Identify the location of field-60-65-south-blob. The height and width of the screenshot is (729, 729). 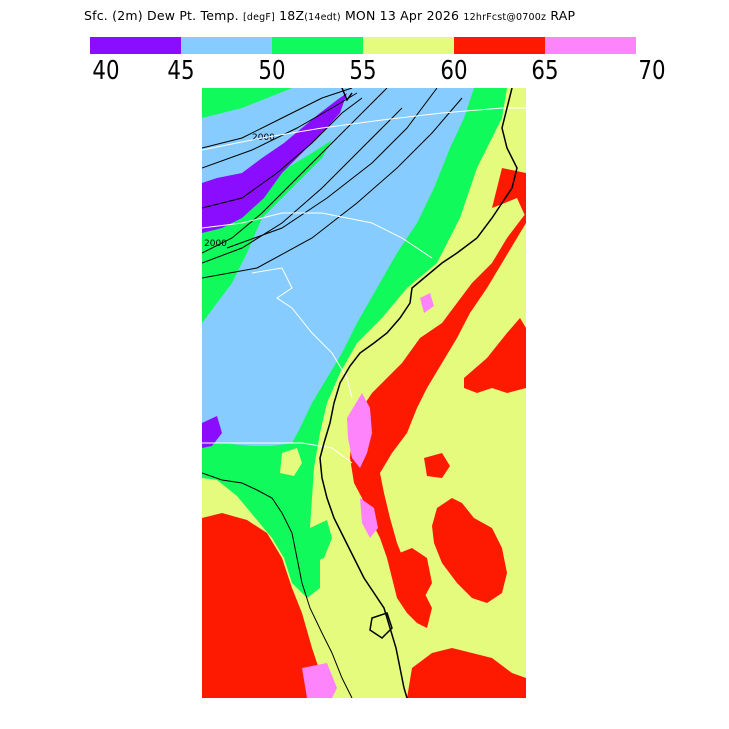
(469, 550).